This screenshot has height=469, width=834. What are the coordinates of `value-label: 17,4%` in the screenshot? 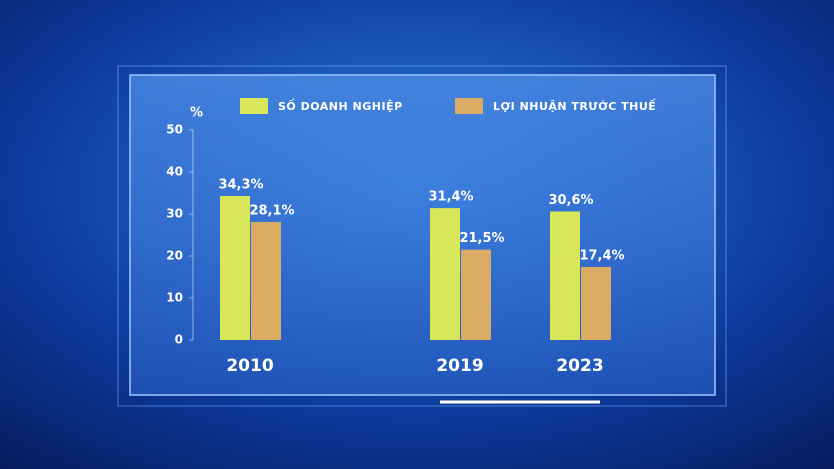 It's located at (601, 255).